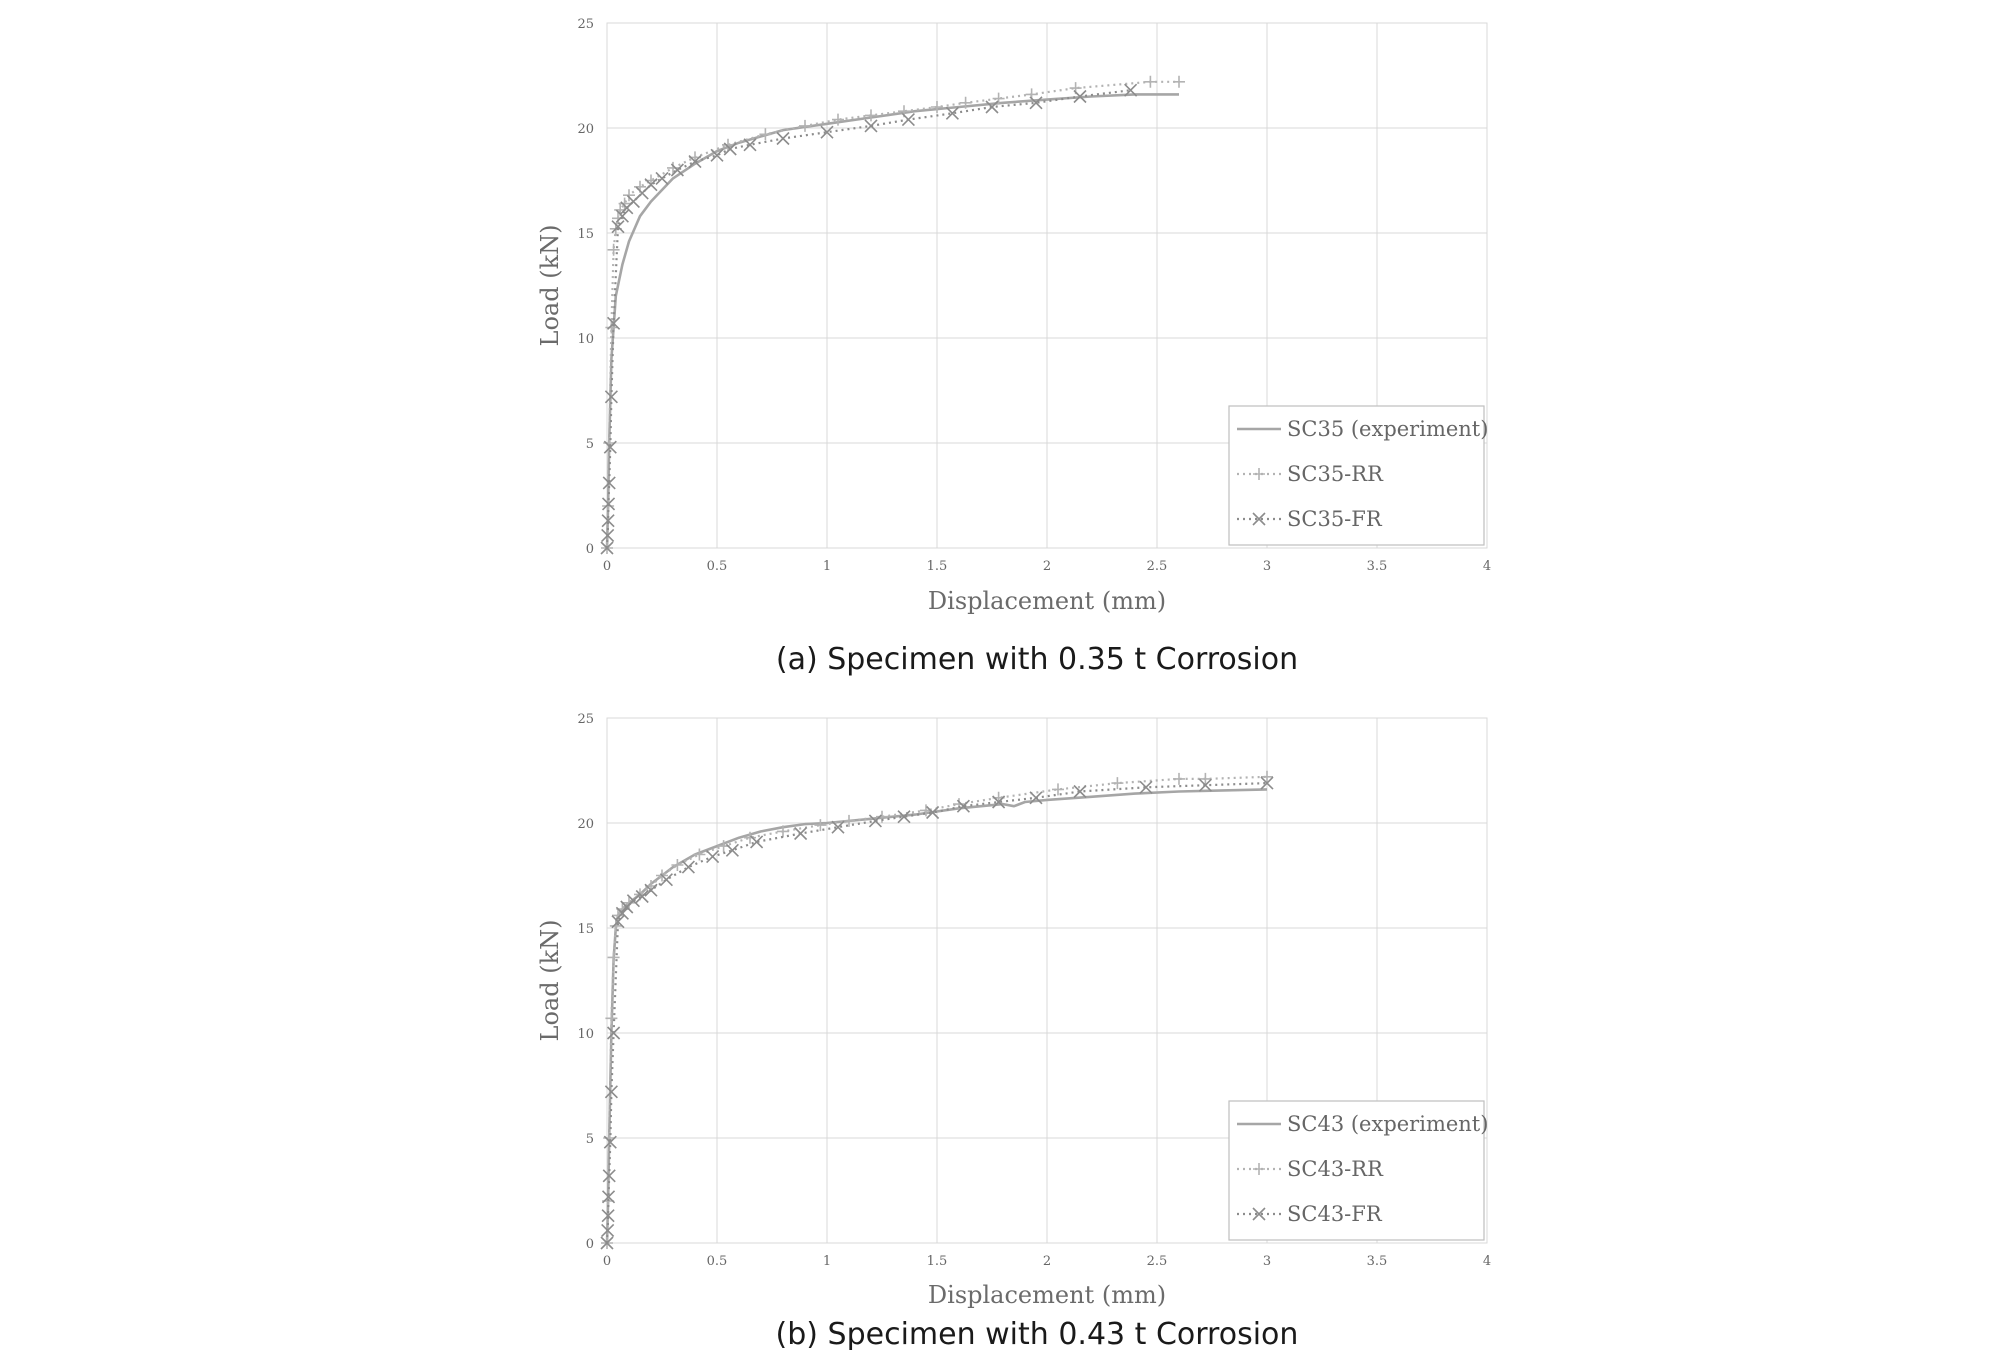  I want to click on x-tick-label: 1, so click(827, 1261).